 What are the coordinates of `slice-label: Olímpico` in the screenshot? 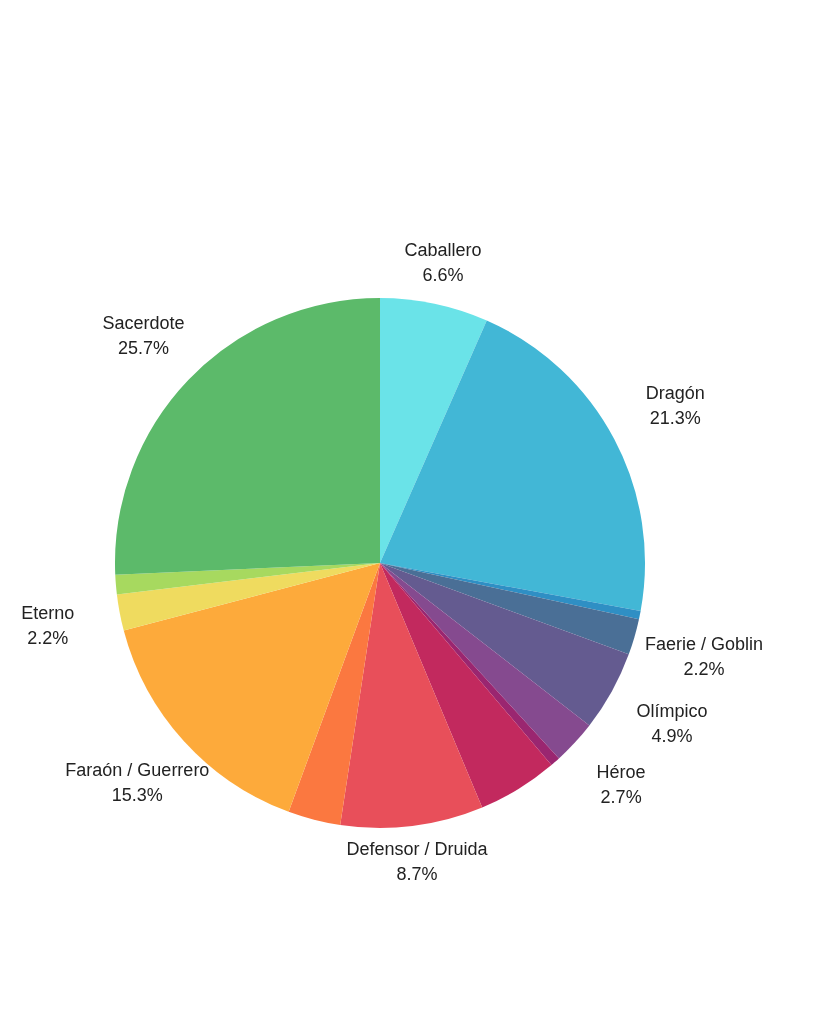 It's located at (672, 711).